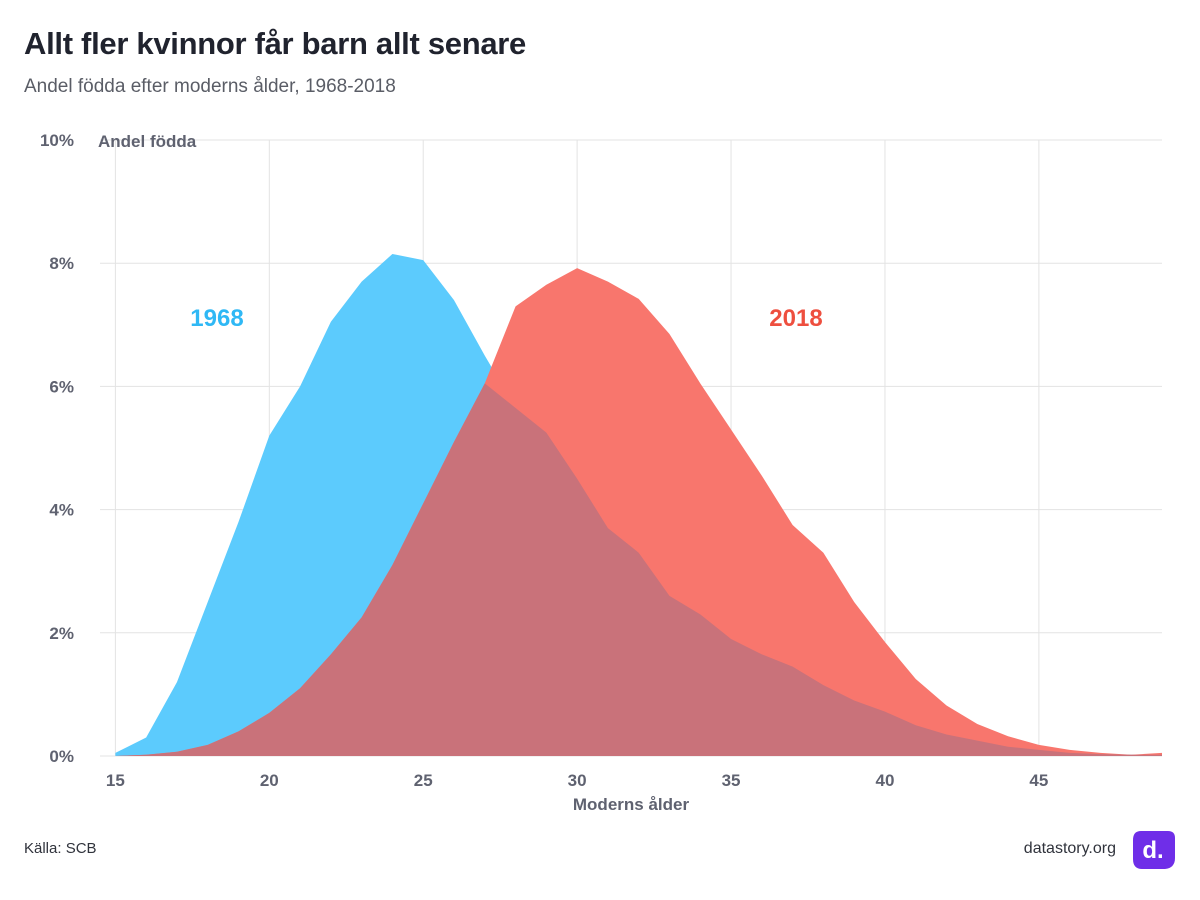 This screenshot has height=900, width=1200. Describe the element at coordinates (60, 848) in the screenshot. I see `source-note: Källa: SCB` at that location.